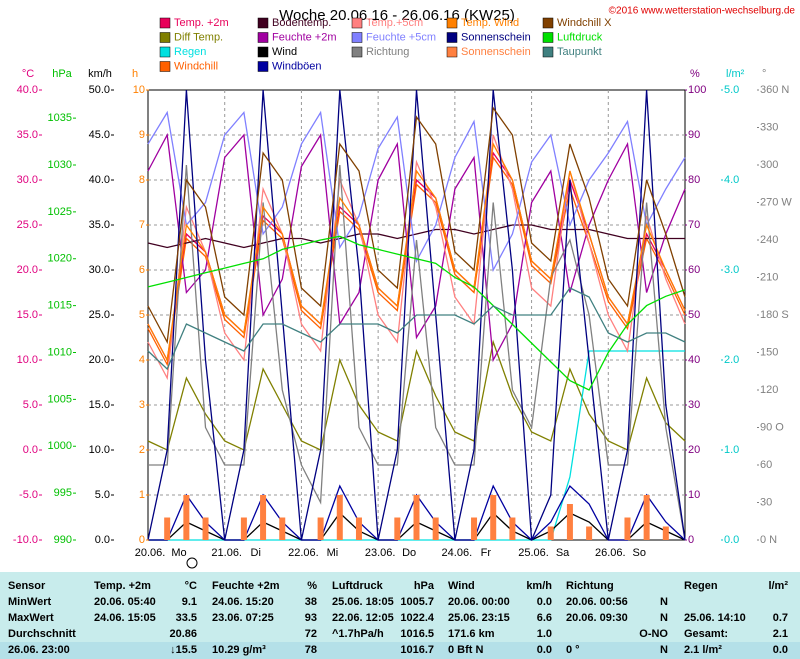  What do you see at coordinates (466, 650) in the screenshot?
I see `table-cell: 0 Bft N` at bounding box center [466, 650].